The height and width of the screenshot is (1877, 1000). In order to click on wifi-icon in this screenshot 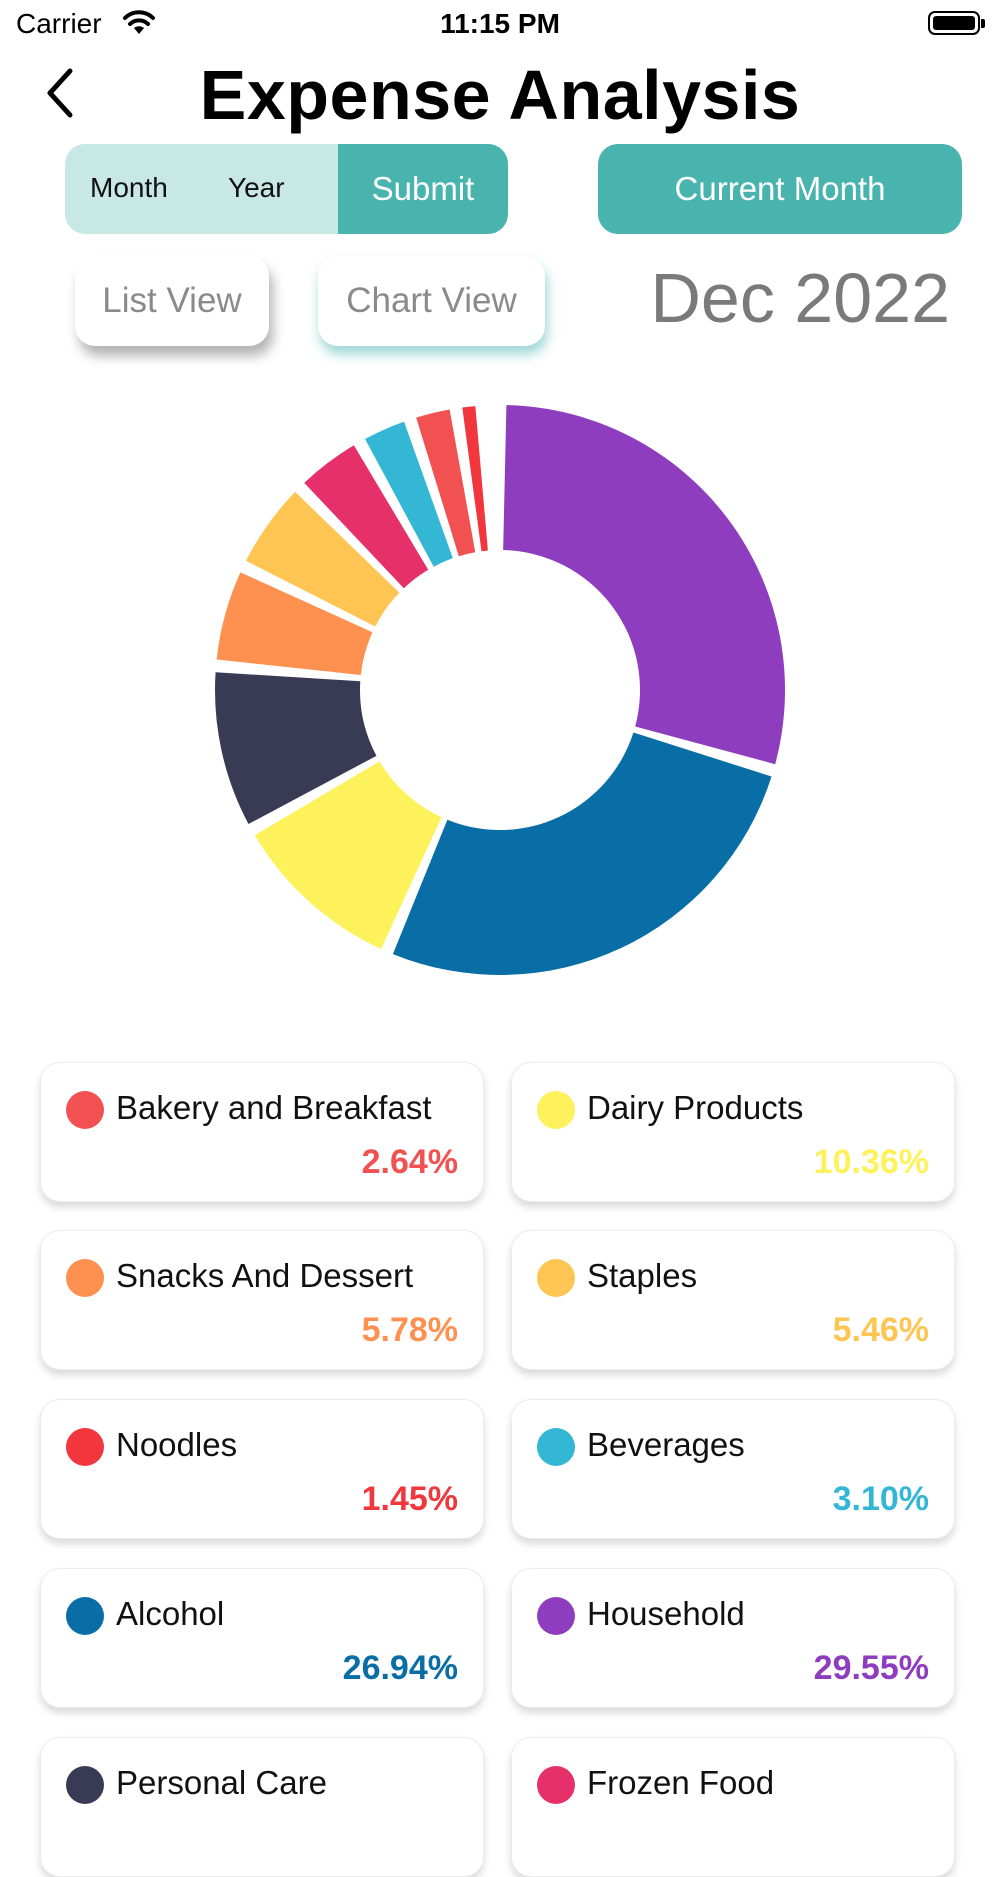, I will do `click(139, 25)`.